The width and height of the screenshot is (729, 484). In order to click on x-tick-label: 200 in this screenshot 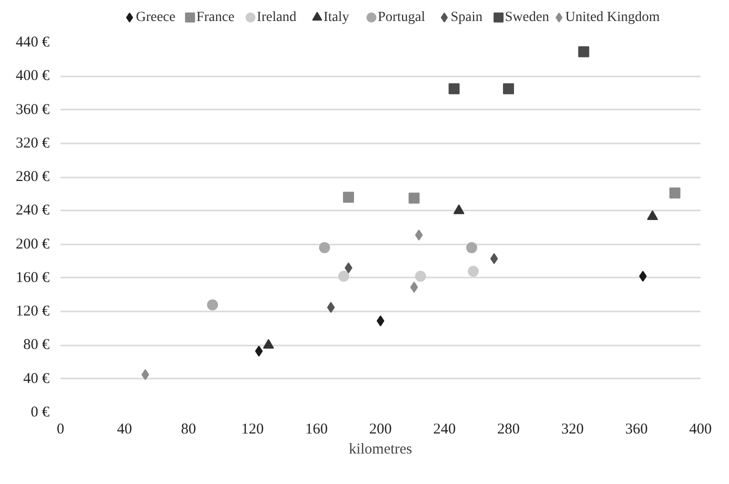, I will do `click(380, 430)`.